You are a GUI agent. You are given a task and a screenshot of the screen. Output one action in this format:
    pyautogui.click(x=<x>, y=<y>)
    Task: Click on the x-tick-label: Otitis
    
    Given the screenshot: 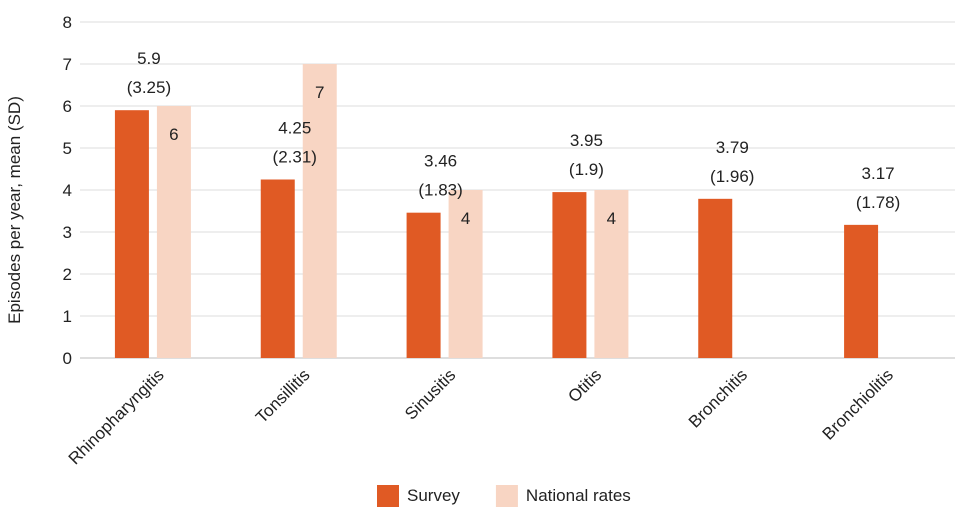 What is the action you would take?
    pyautogui.click(x=584, y=385)
    